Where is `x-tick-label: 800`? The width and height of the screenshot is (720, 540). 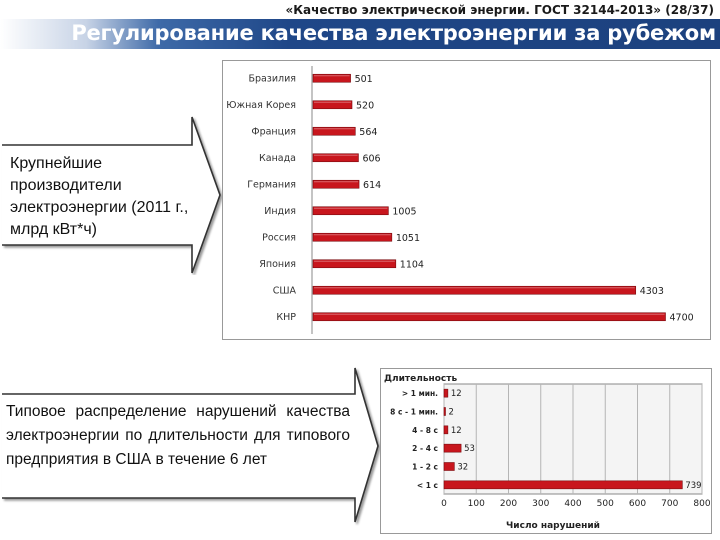 x-tick-label: 800 is located at coordinates (701, 504).